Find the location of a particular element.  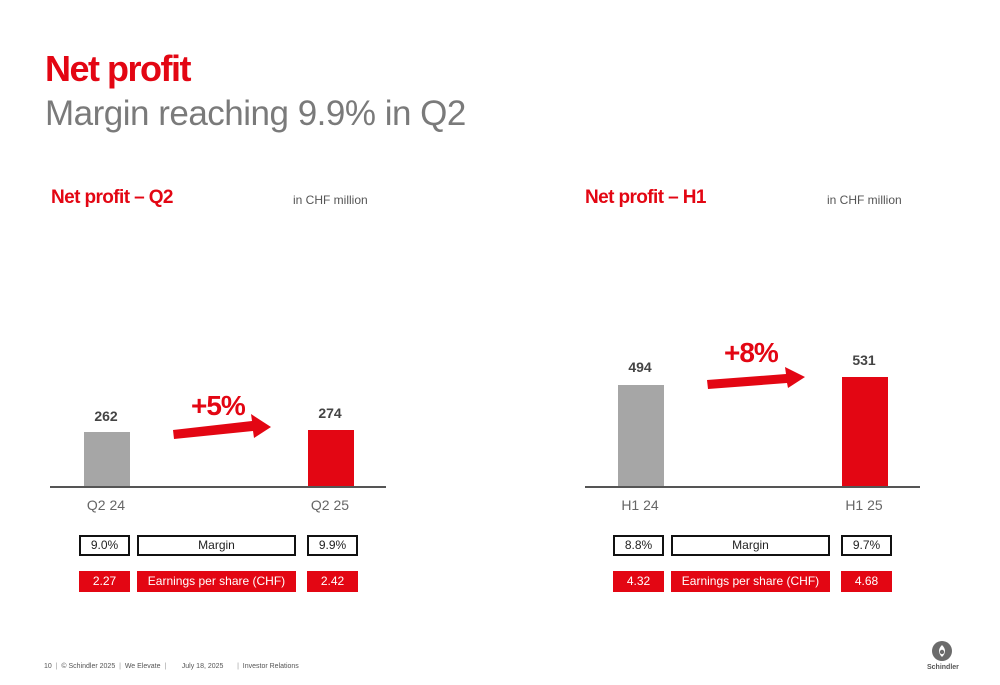

eps-value: 2.27 is located at coordinates (104, 581).